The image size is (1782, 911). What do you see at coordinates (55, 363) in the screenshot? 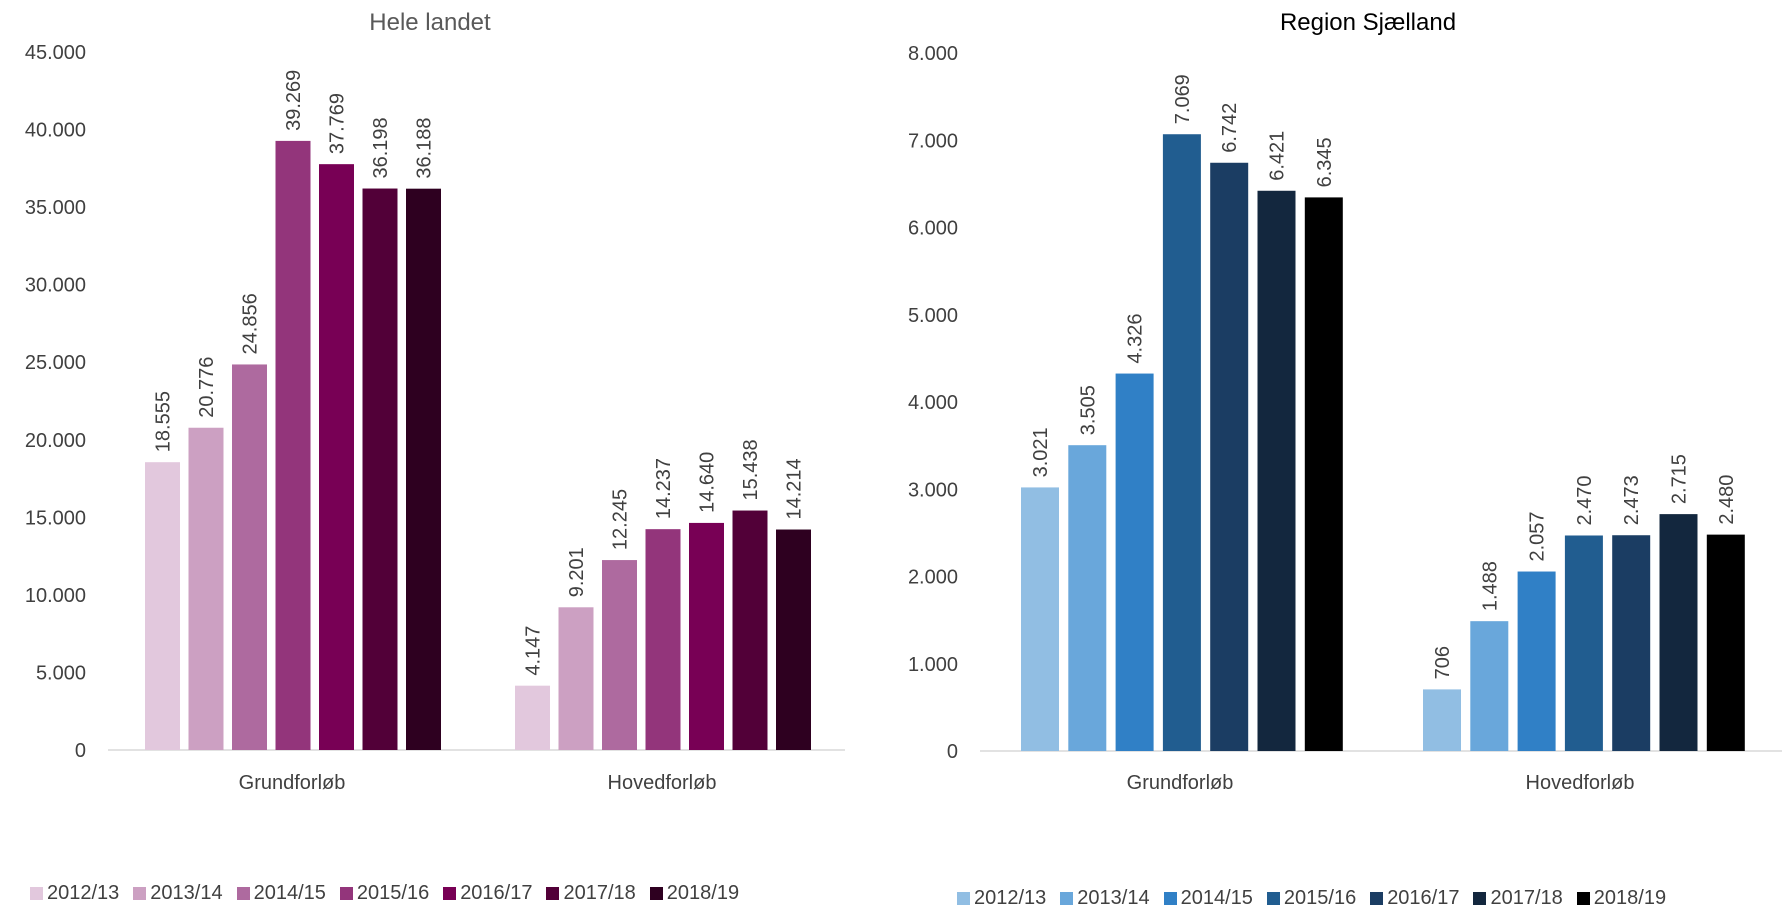
I see `y-tick-label: 25.000` at bounding box center [55, 363].